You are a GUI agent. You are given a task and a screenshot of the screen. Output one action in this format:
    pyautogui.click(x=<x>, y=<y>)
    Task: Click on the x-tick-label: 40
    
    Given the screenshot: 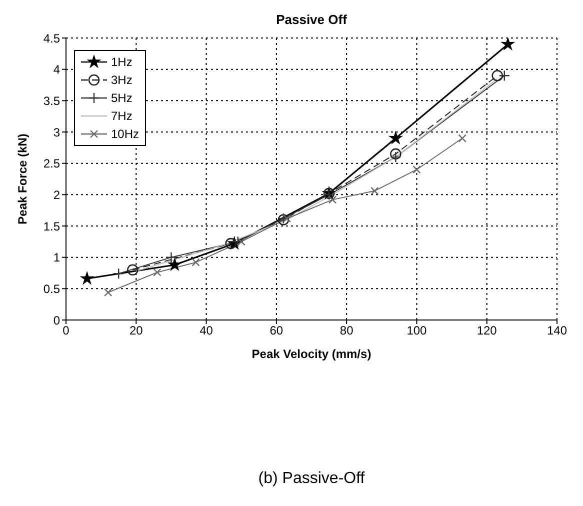 What is the action you would take?
    pyautogui.click(x=207, y=331)
    